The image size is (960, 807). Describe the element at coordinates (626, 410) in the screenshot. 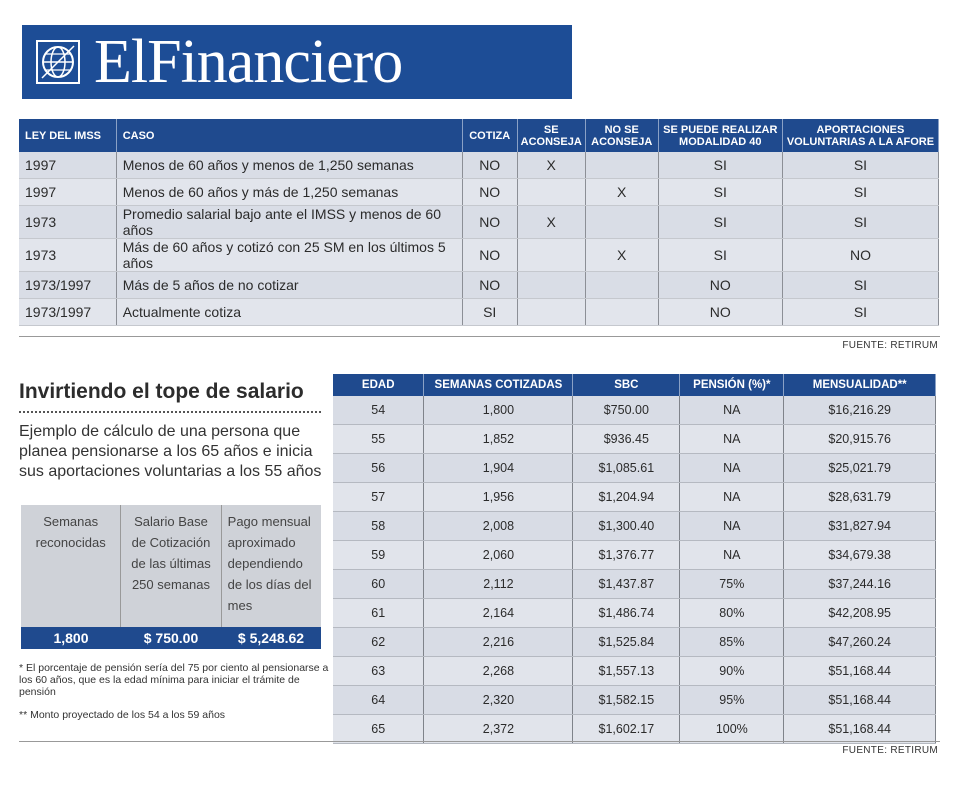

I see `cell: $750.00` at that location.